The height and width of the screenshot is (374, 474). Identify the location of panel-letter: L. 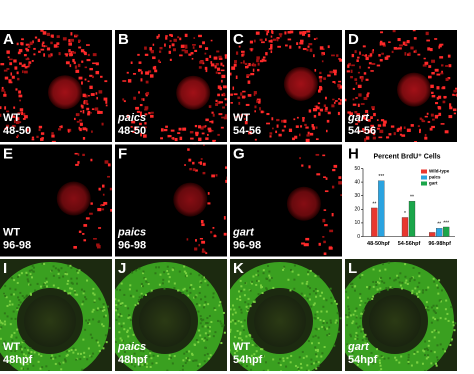
(352, 268).